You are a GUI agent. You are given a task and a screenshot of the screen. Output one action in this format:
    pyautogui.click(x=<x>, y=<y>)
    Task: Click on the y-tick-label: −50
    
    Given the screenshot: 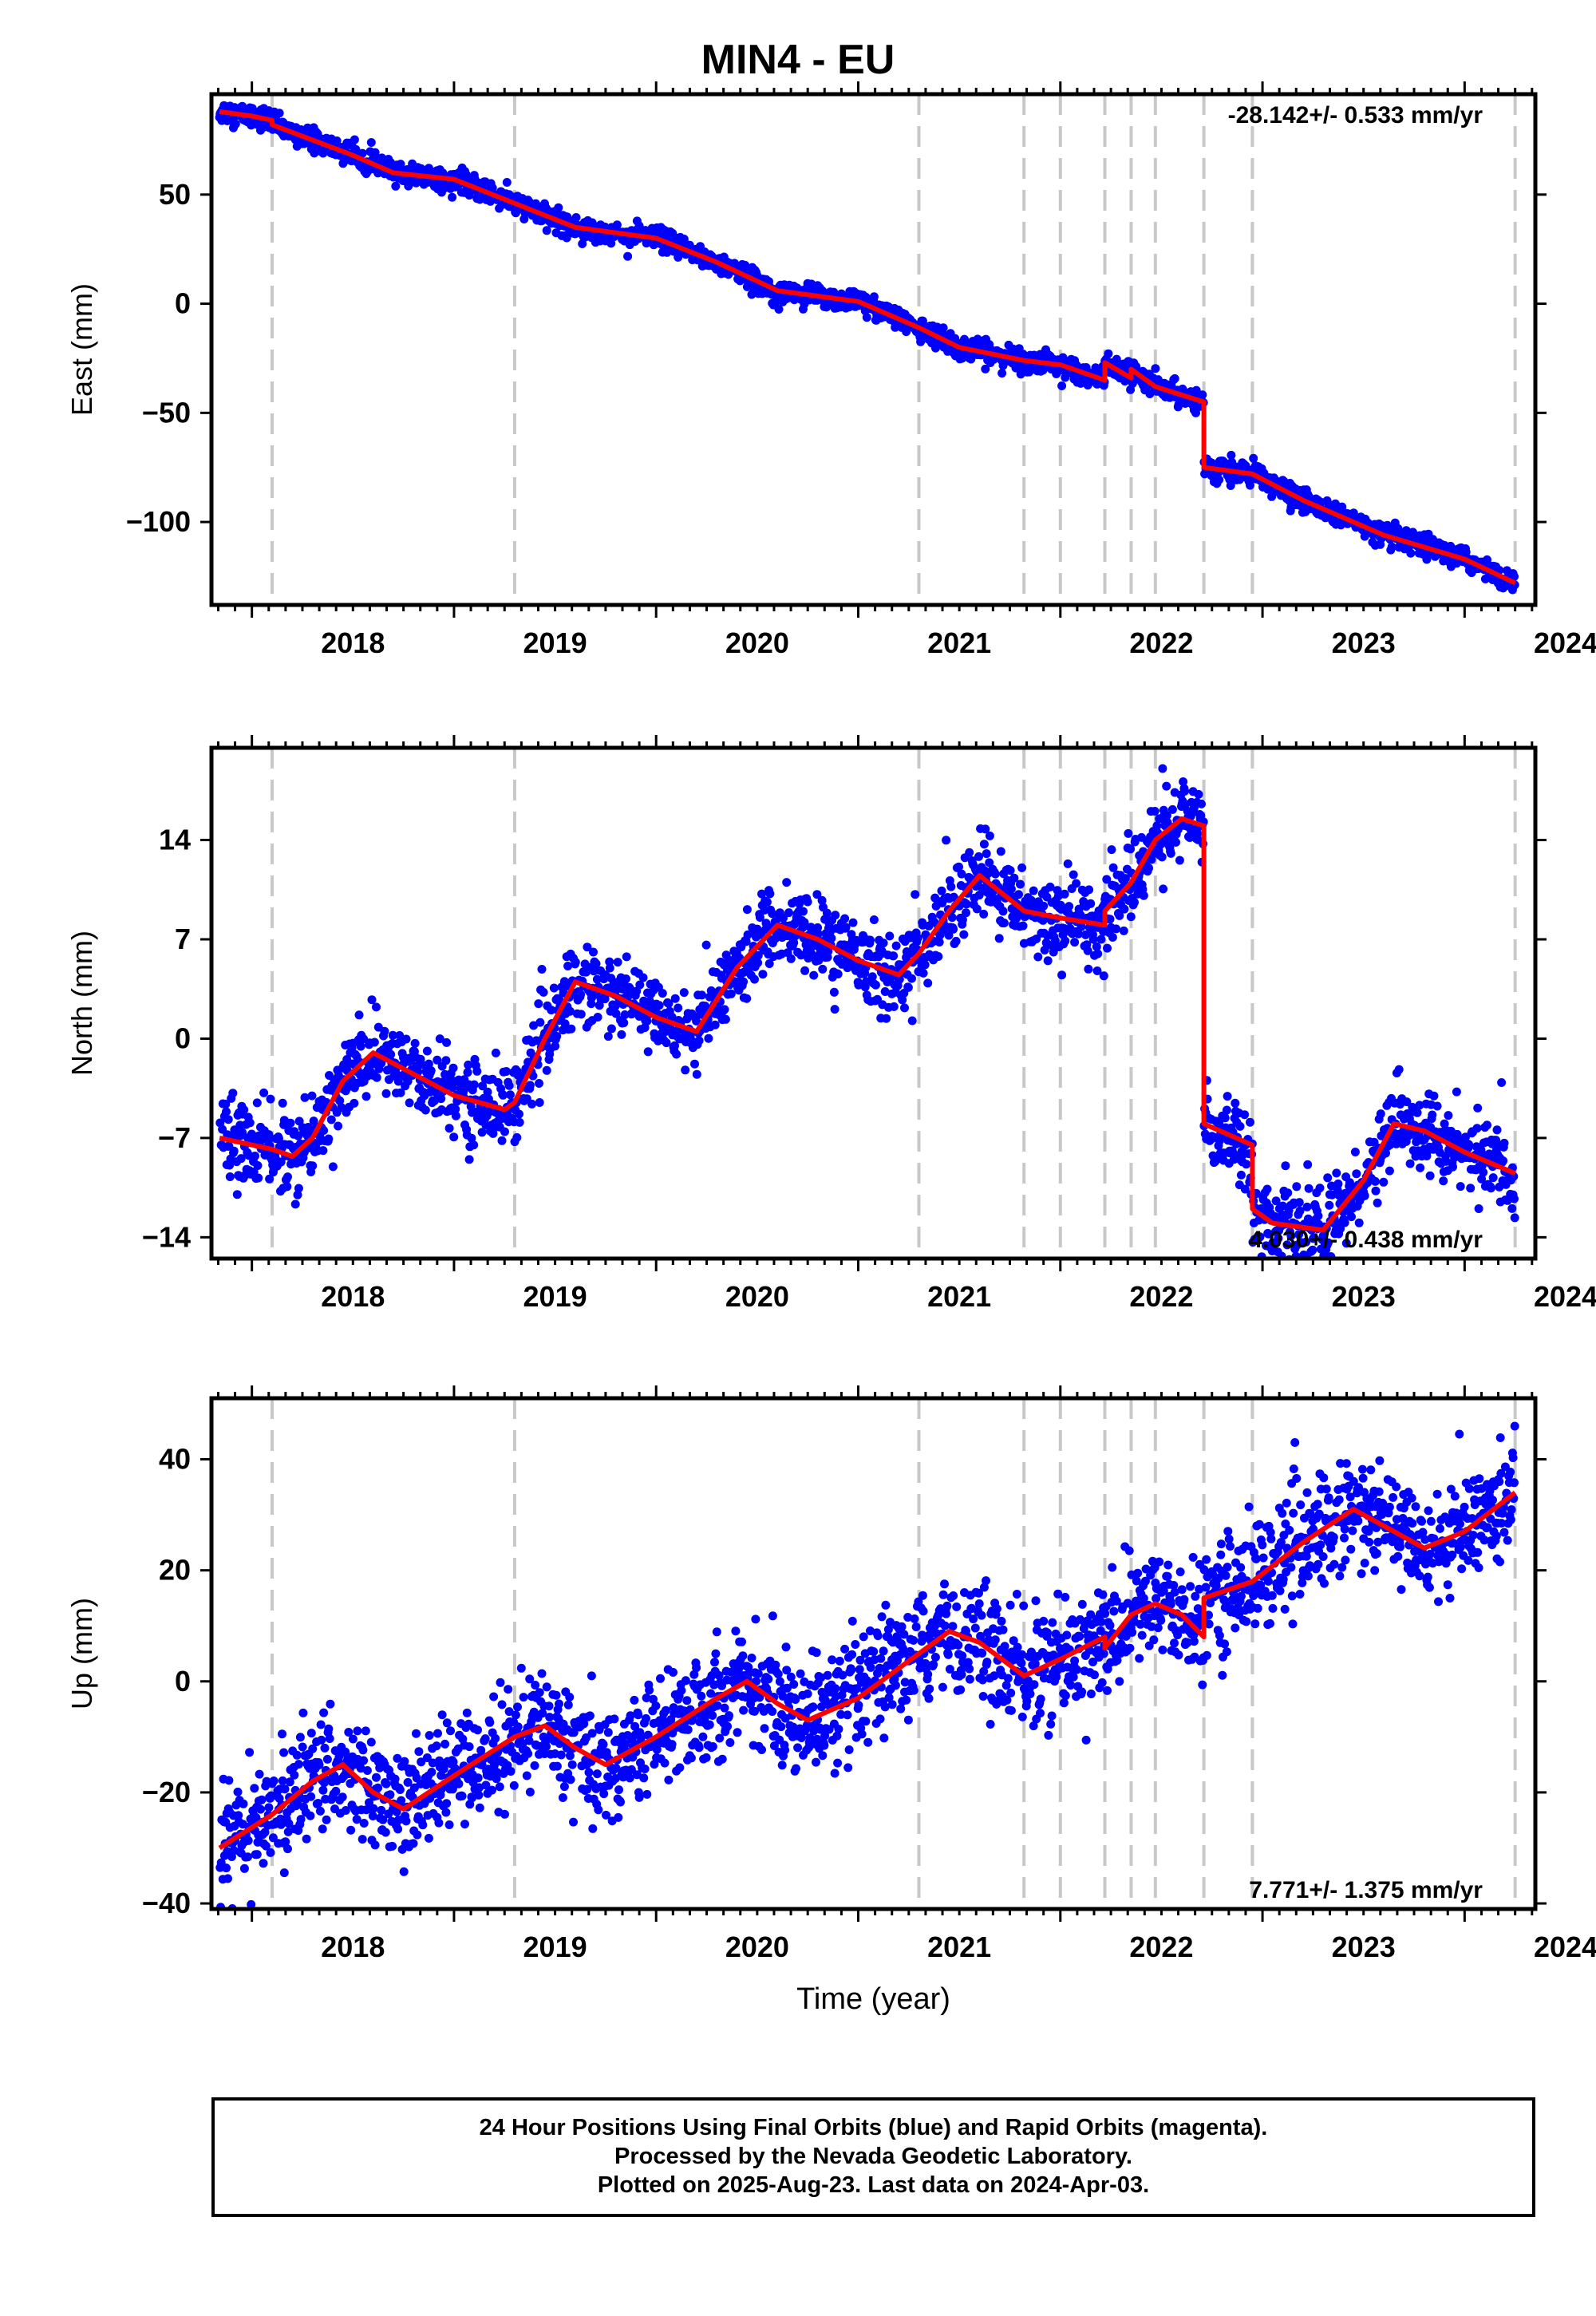 What is the action you would take?
    pyautogui.click(x=166, y=412)
    